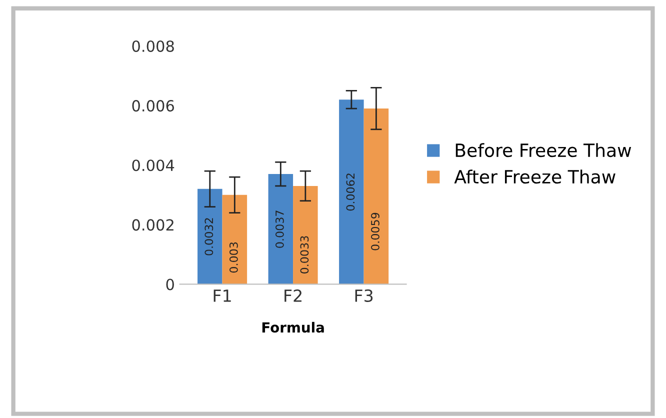 The width and height of the screenshot is (666, 418). I want to click on y-tick-label: 0, so click(170, 284).